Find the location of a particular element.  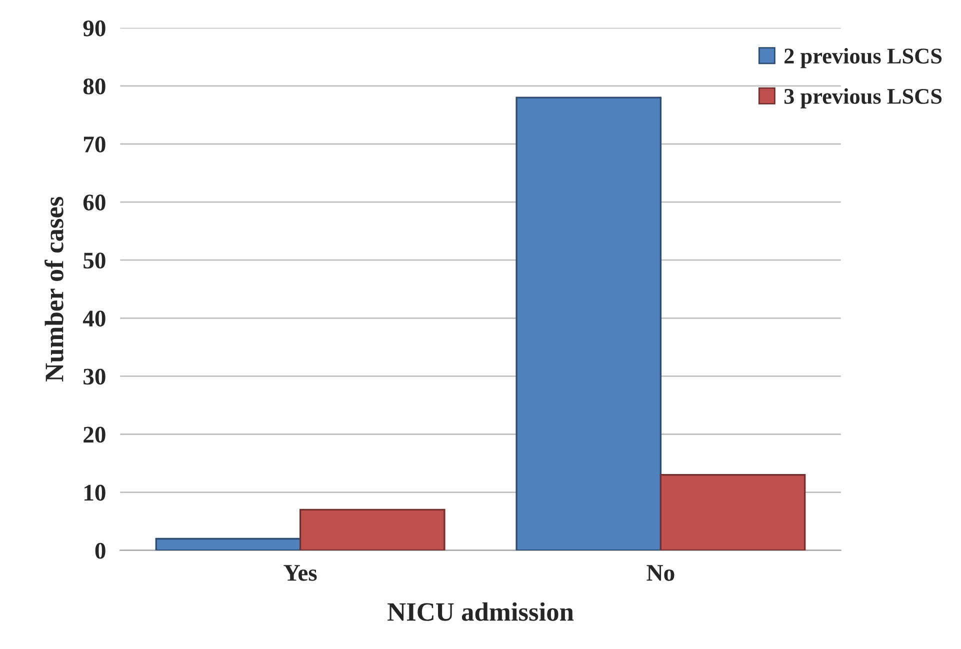

y-tick-label: 40 is located at coordinates (94, 318).